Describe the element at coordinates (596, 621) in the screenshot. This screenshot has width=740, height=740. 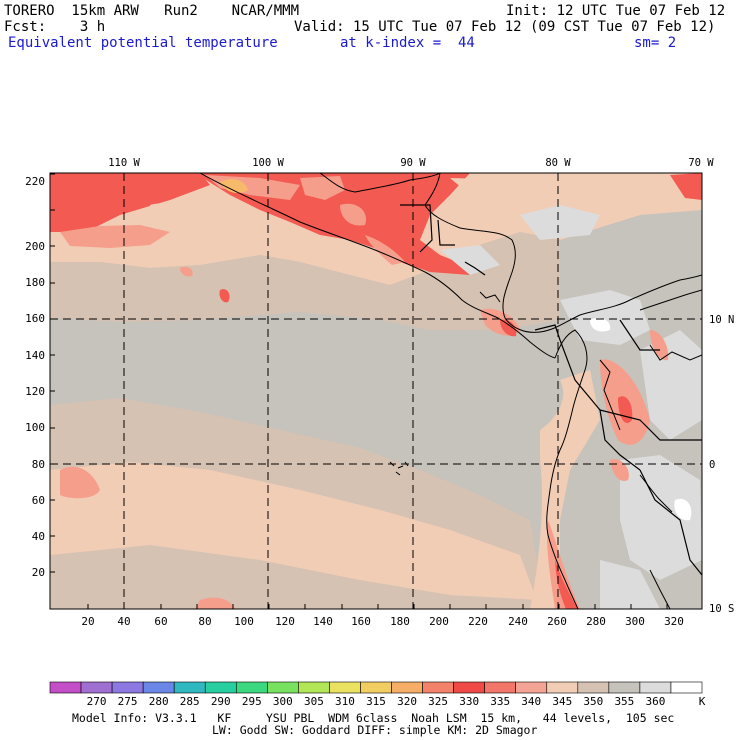
I see `x-tick-label: 280` at that location.